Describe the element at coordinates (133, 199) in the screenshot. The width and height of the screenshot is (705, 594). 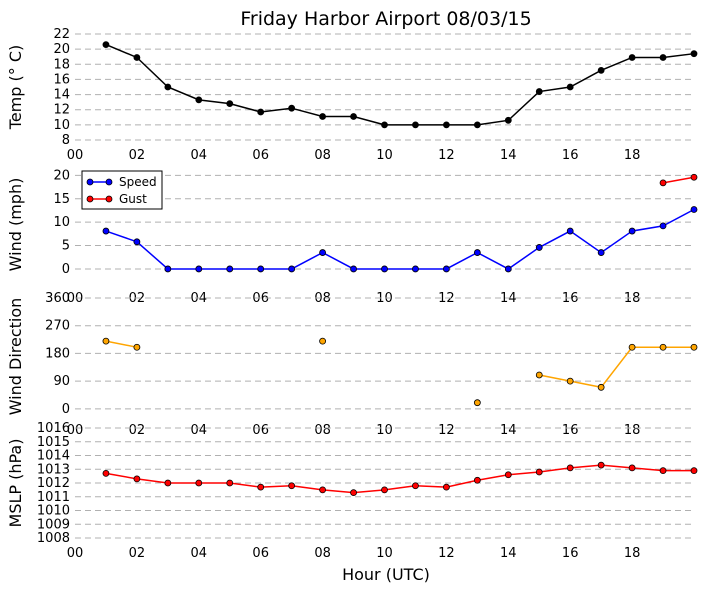
I see `legend-label: Gust` at that location.